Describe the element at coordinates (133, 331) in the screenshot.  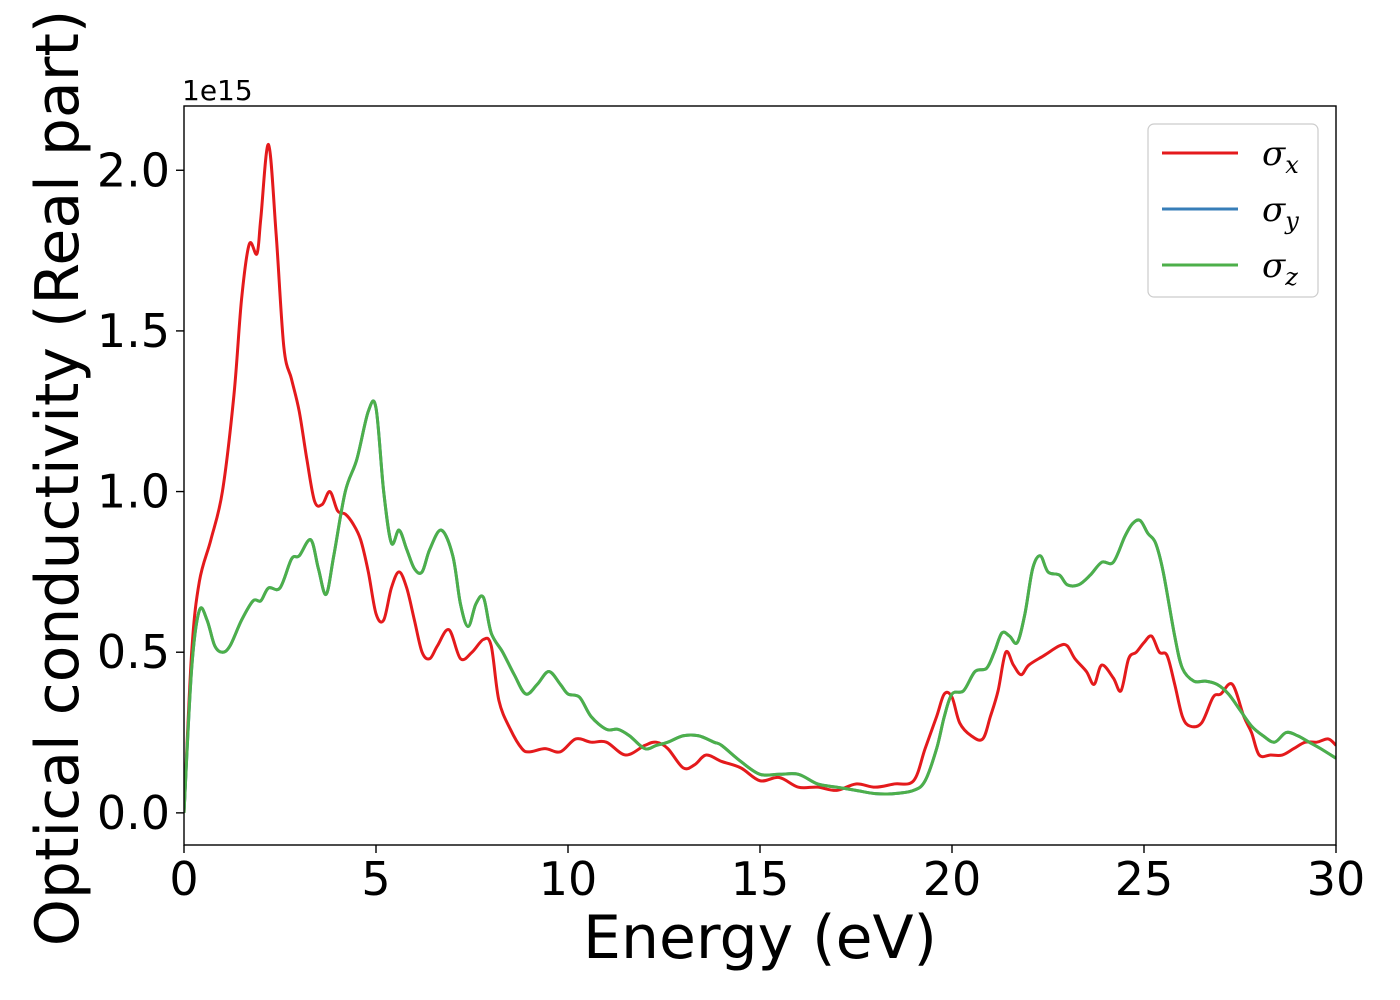
I see `y-tick-label: 1.5` at that location.